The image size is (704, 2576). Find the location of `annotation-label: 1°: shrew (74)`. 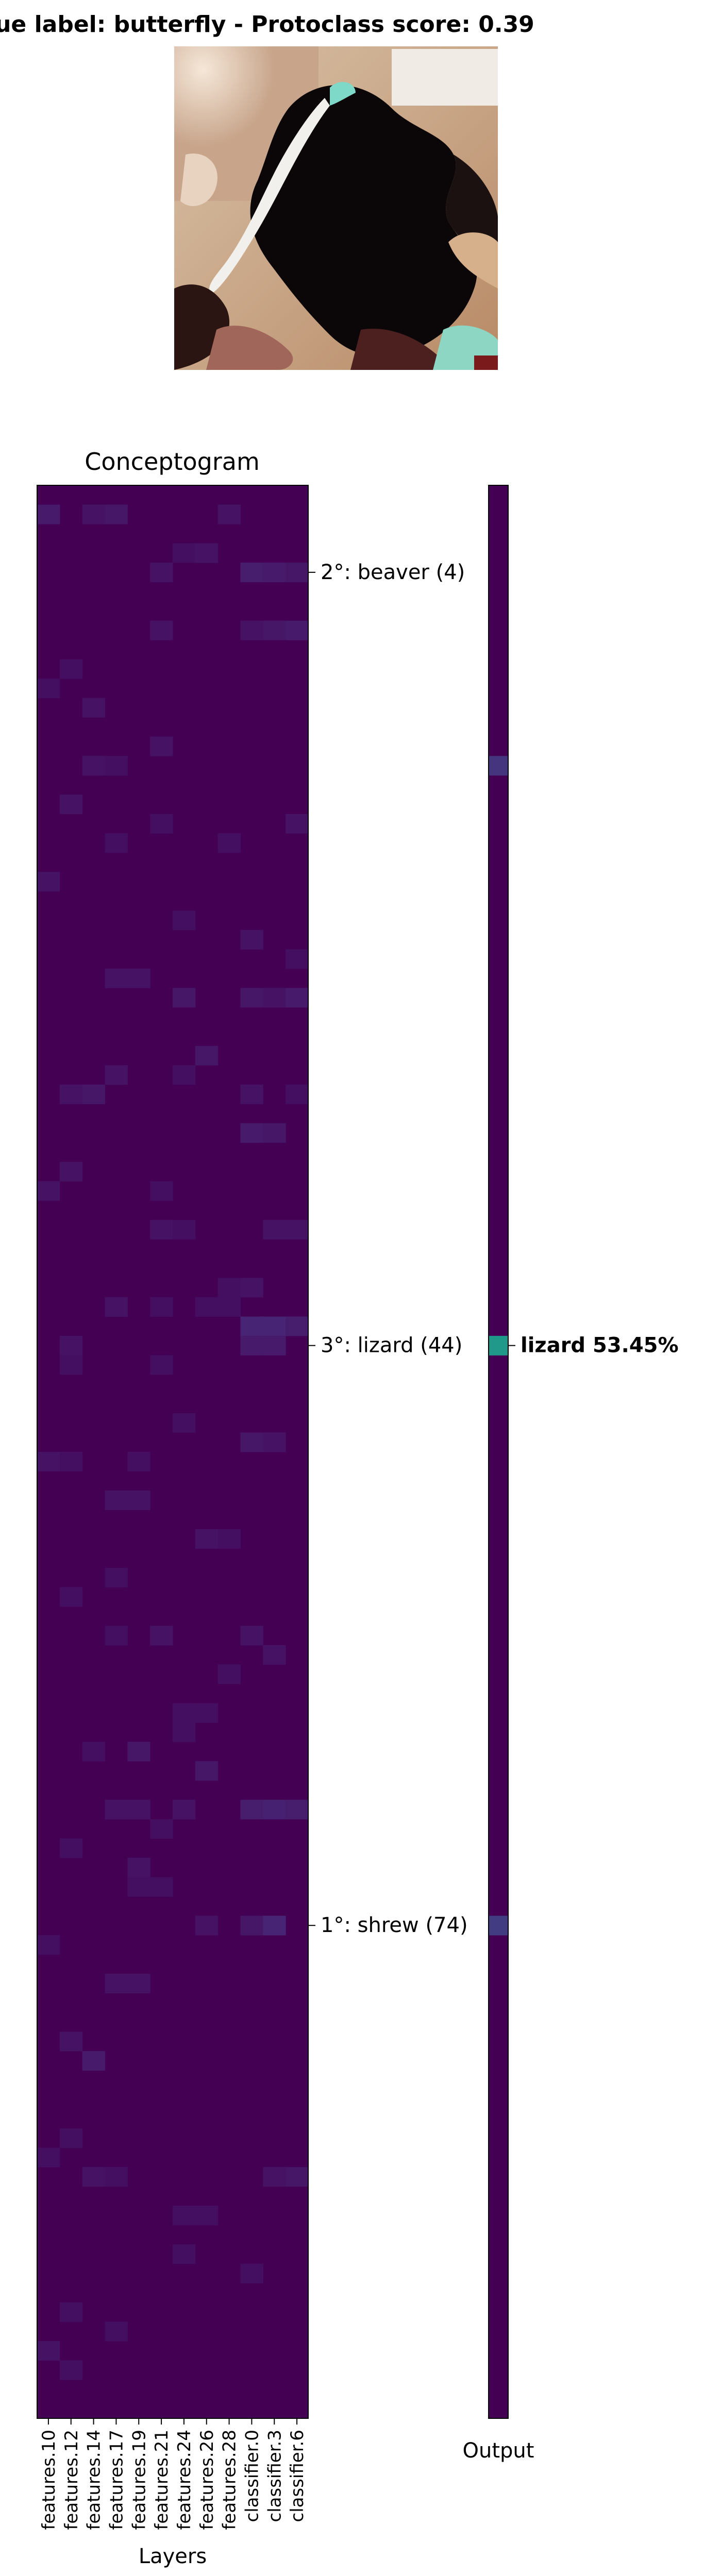

annotation-label: 1°: shrew (74) is located at coordinates (394, 1925).